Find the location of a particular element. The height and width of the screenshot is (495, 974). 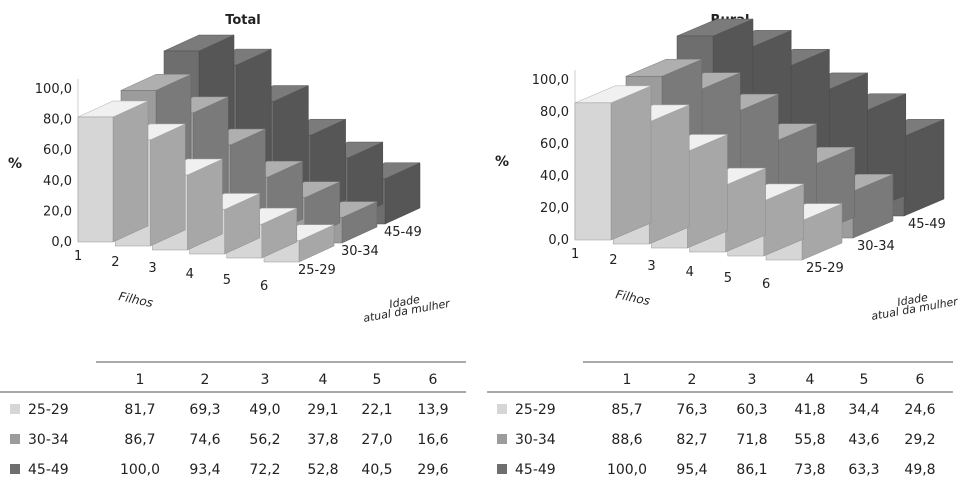

chart-title: Total is located at coordinates (243, 20).